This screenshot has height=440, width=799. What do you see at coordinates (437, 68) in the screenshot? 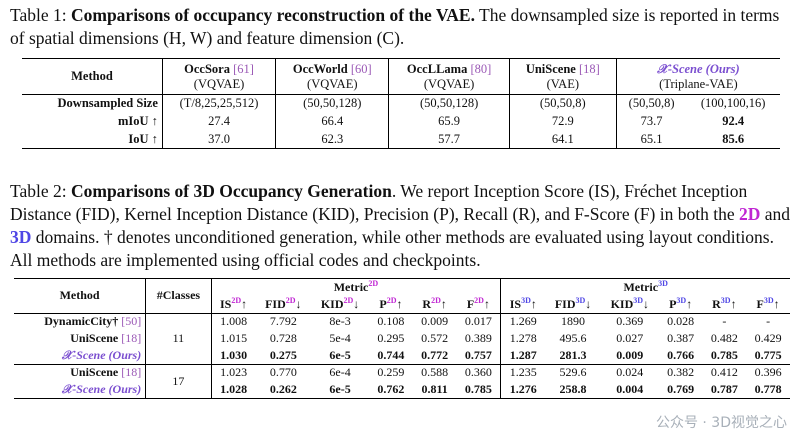
I see `col-method-name: OccLLama` at bounding box center [437, 68].